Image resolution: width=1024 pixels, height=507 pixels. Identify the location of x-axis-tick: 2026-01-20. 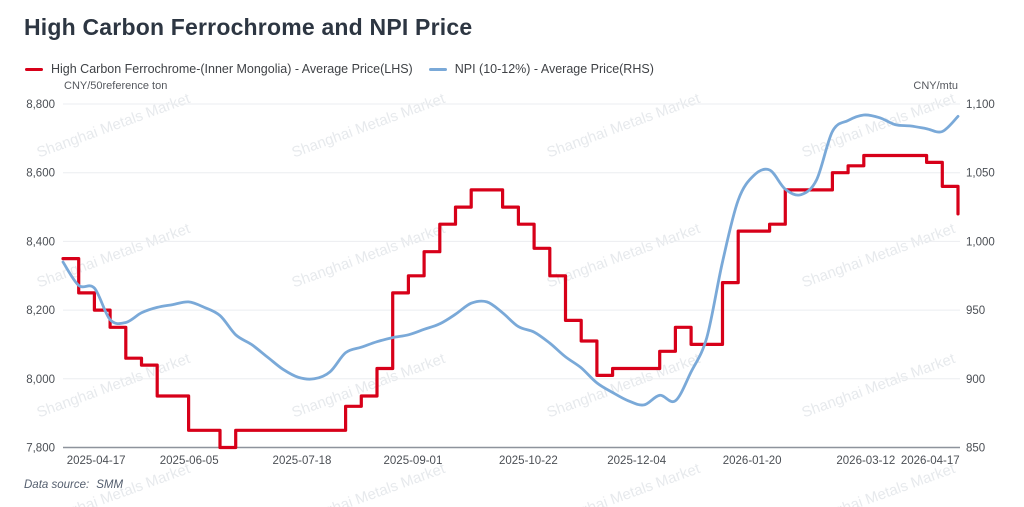
(752, 461).